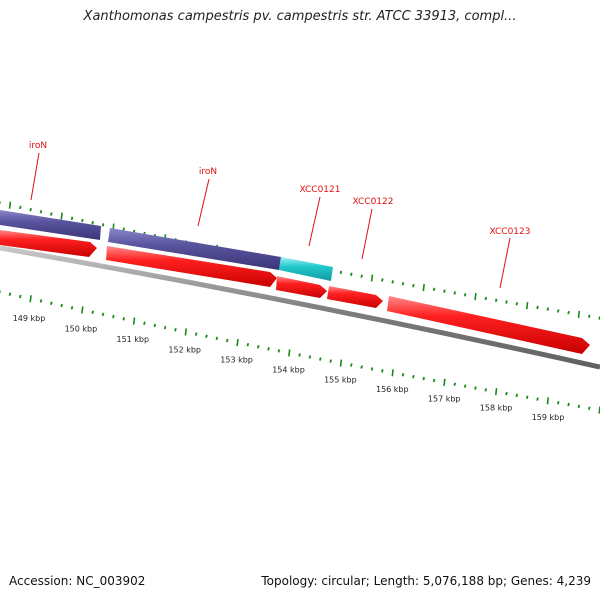 This screenshot has height=600, width=600. Describe the element at coordinates (444, 398) in the screenshot. I see `scale-label: 157 kbp` at that location.